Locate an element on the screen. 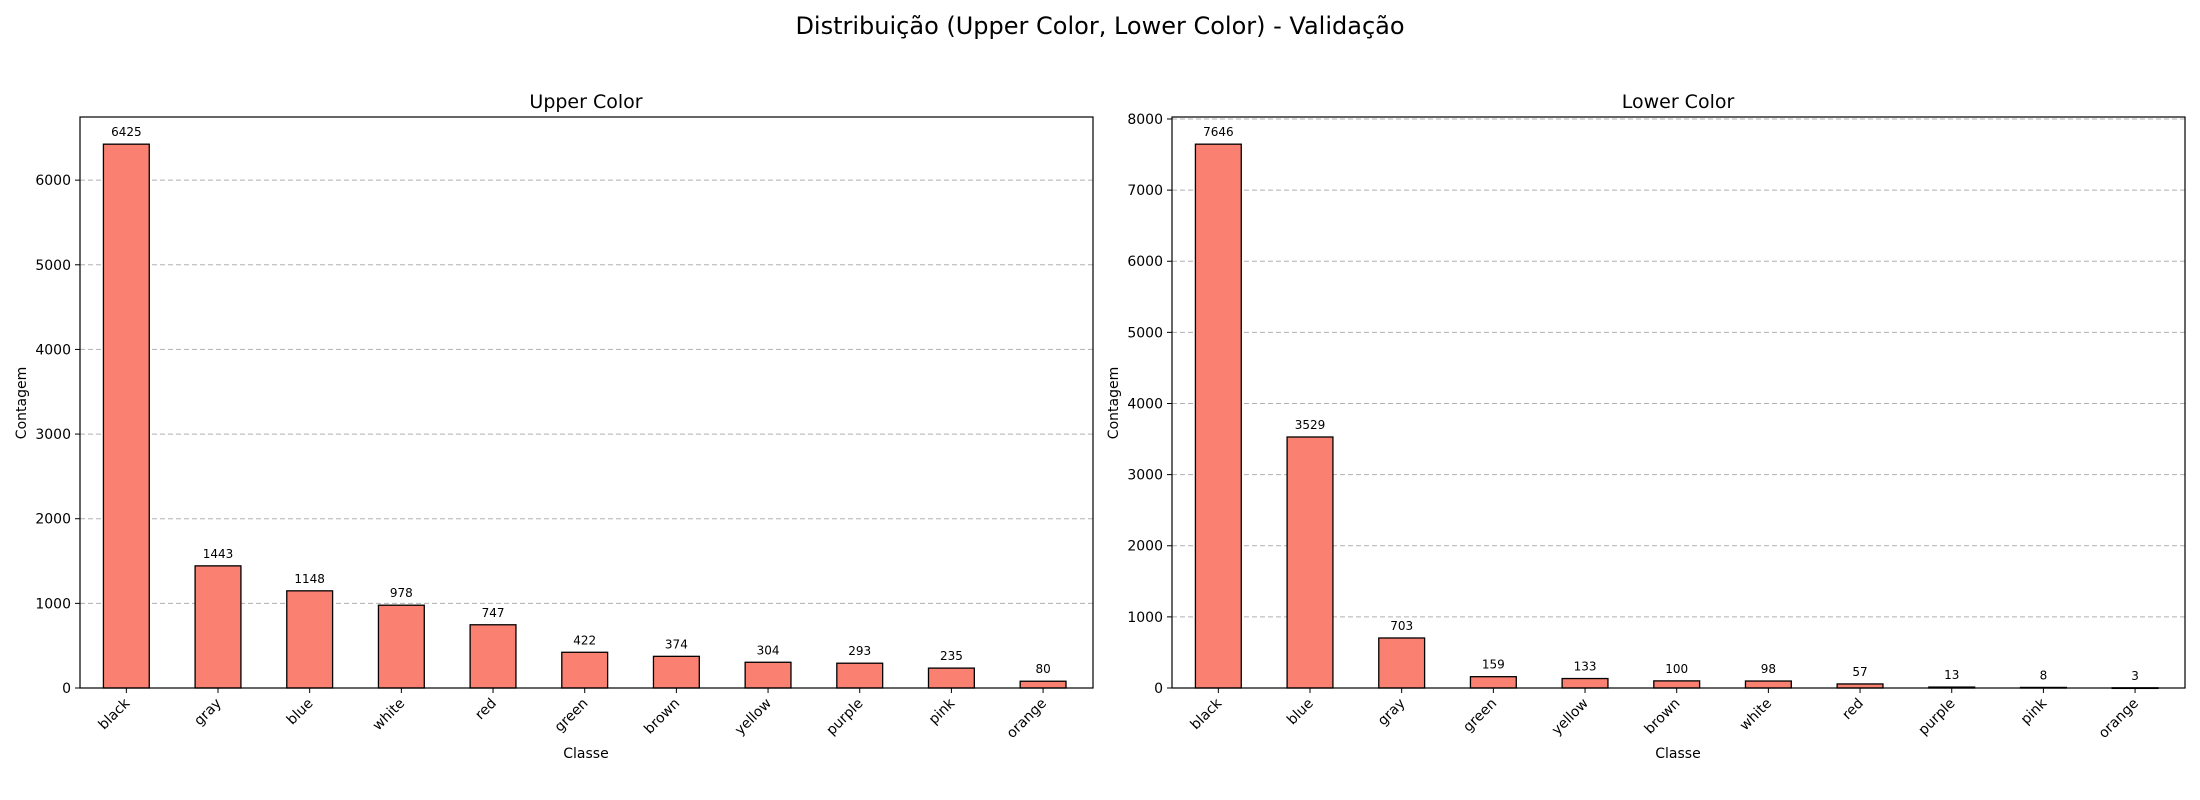  data-label-pink: 235 is located at coordinates (951, 656).